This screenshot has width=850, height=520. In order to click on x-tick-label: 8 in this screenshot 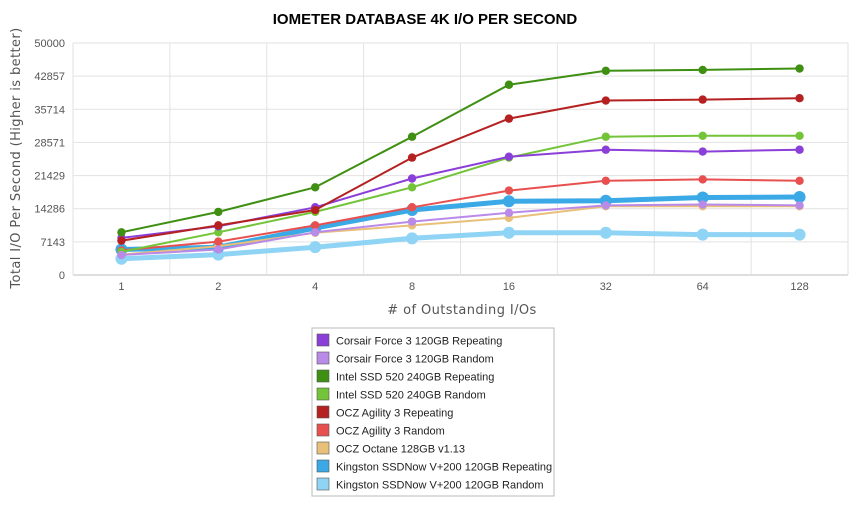, I will do `click(412, 287)`.